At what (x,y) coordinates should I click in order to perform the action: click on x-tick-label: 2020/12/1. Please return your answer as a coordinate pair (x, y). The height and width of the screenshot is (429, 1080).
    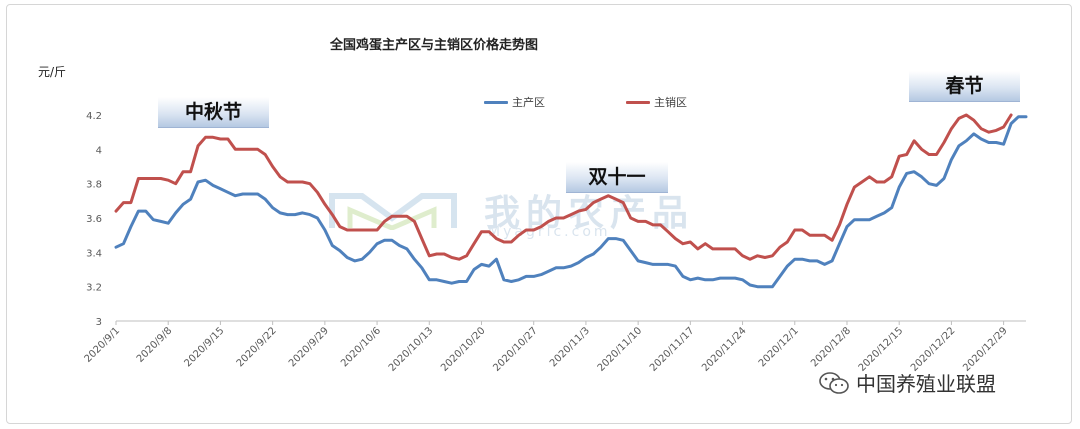
    Looking at the image, I should click on (779, 347).